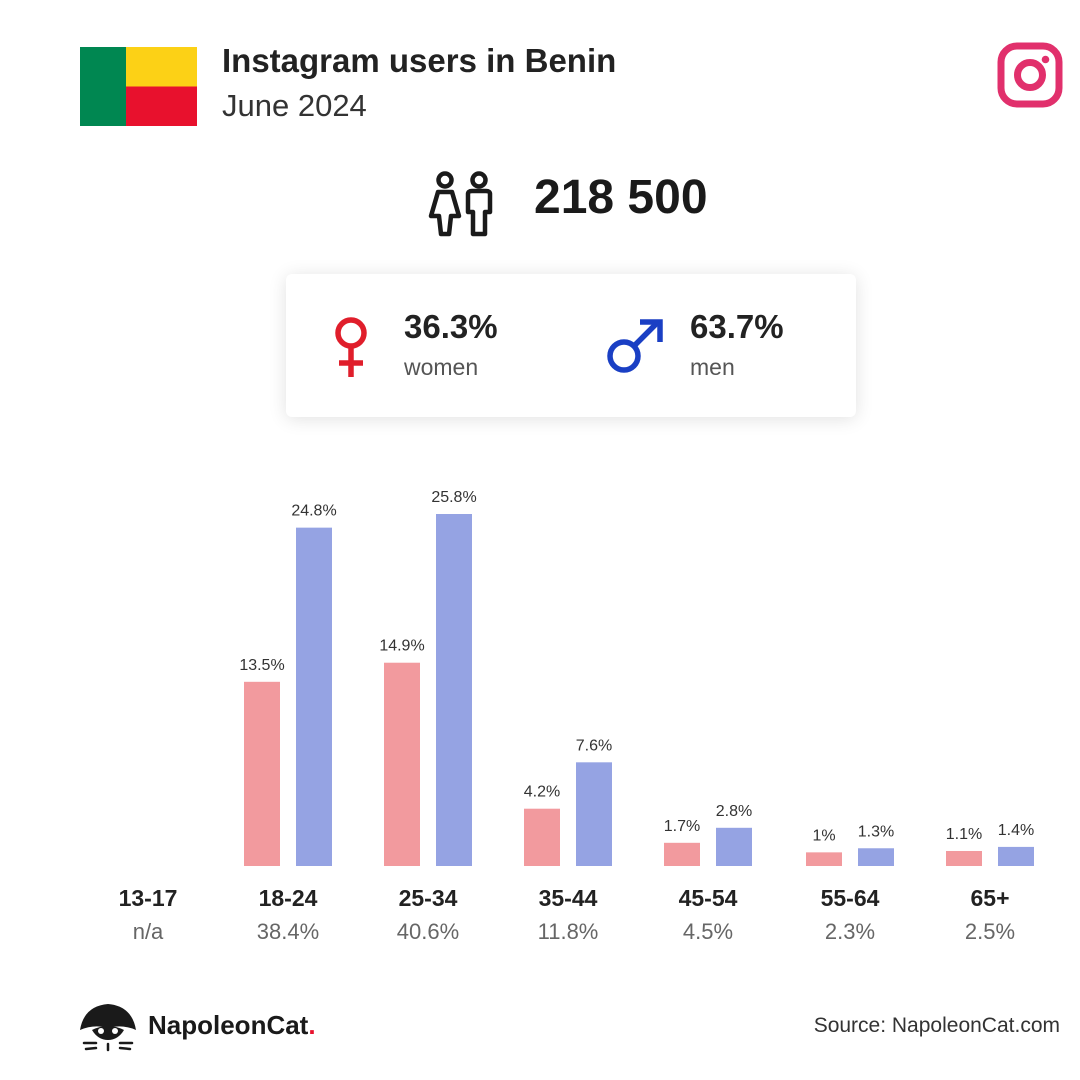 Image resolution: width=1080 pixels, height=1080 pixels. I want to click on female-symbol-icon, so click(351, 347).